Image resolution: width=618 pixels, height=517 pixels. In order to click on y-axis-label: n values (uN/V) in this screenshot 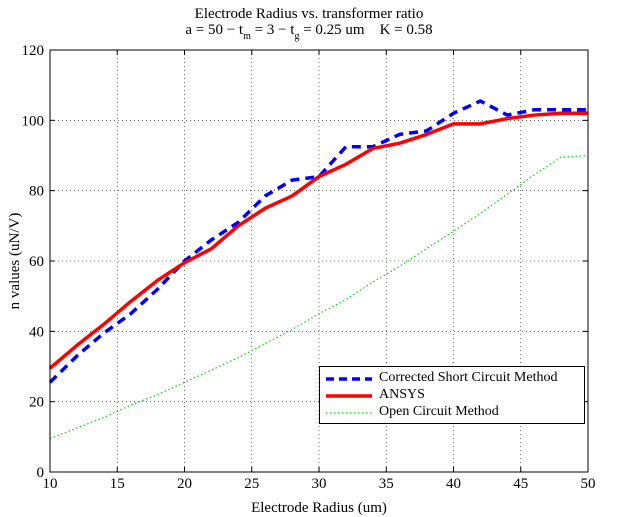, I will do `click(15, 261)`.